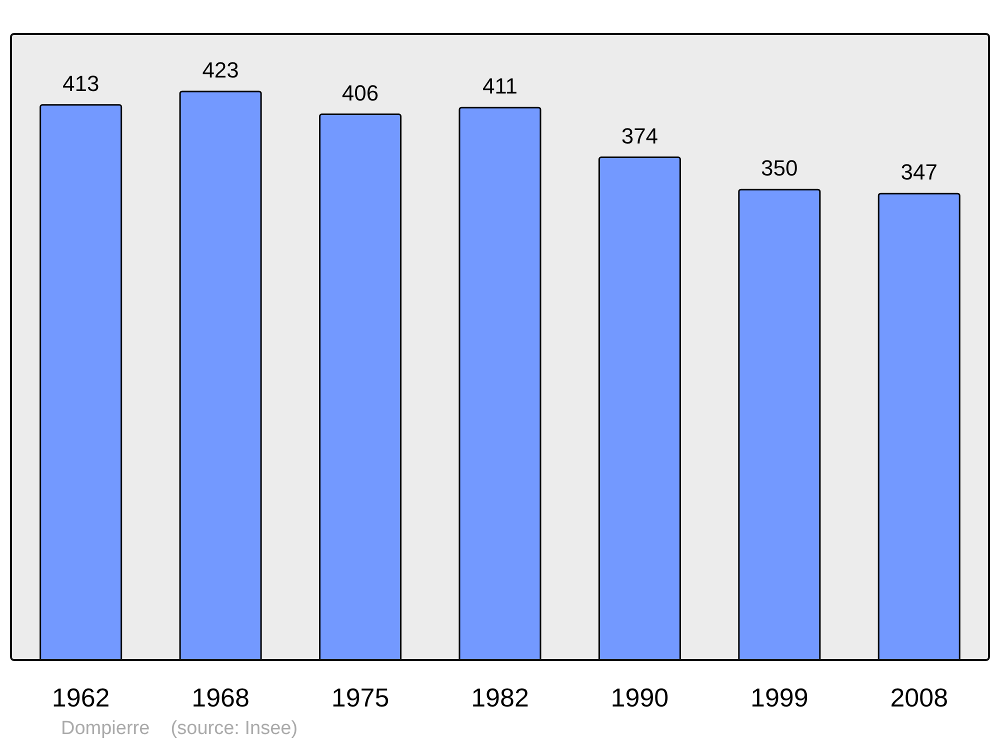  What do you see at coordinates (919, 172) in the screenshot?
I see `data-label: 347` at bounding box center [919, 172].